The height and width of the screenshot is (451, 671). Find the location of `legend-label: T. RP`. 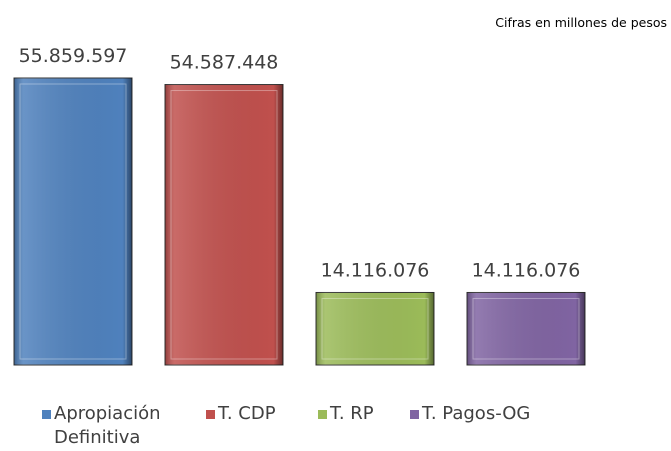

legend-label: T. RP is located at coordinates (352, 413).